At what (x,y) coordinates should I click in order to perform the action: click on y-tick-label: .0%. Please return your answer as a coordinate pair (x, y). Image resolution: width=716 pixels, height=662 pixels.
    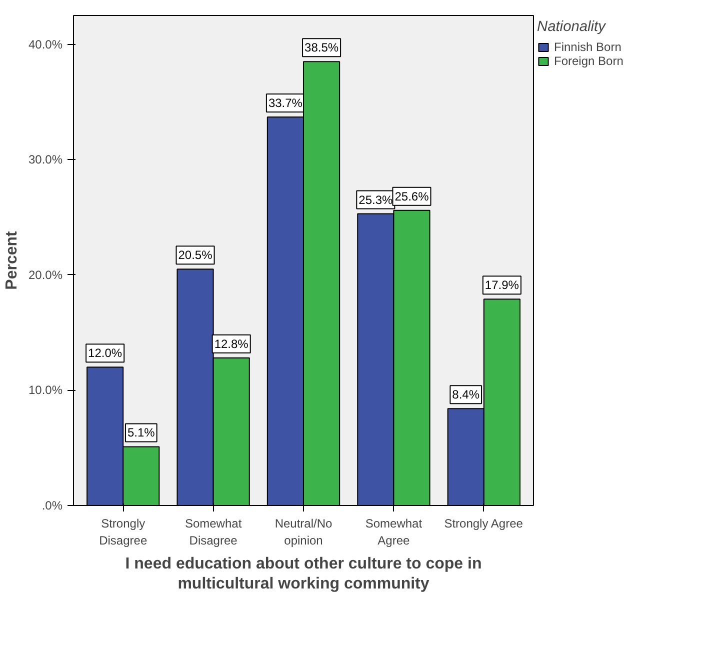
    Looking at the image, I should click on (52, 505).